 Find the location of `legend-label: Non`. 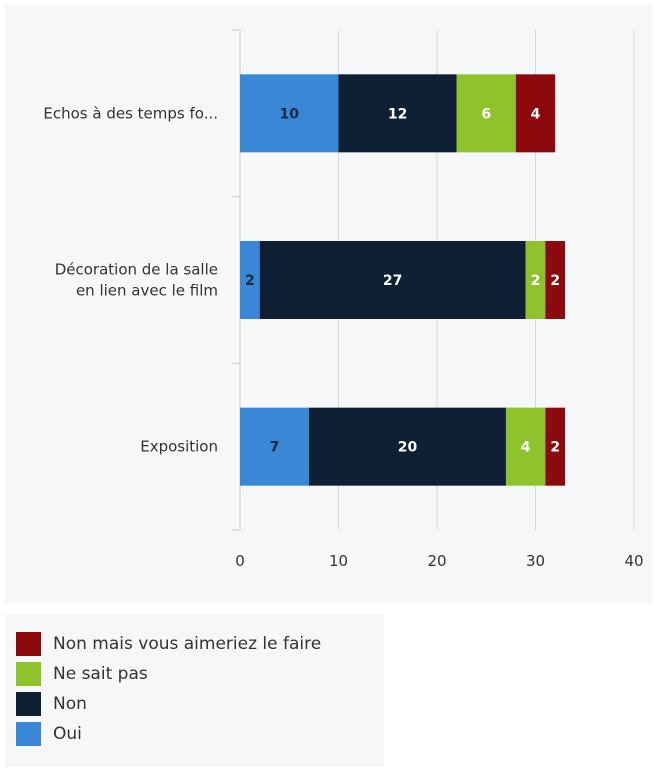

legend-label: Non is located at coordinates (70, 704).